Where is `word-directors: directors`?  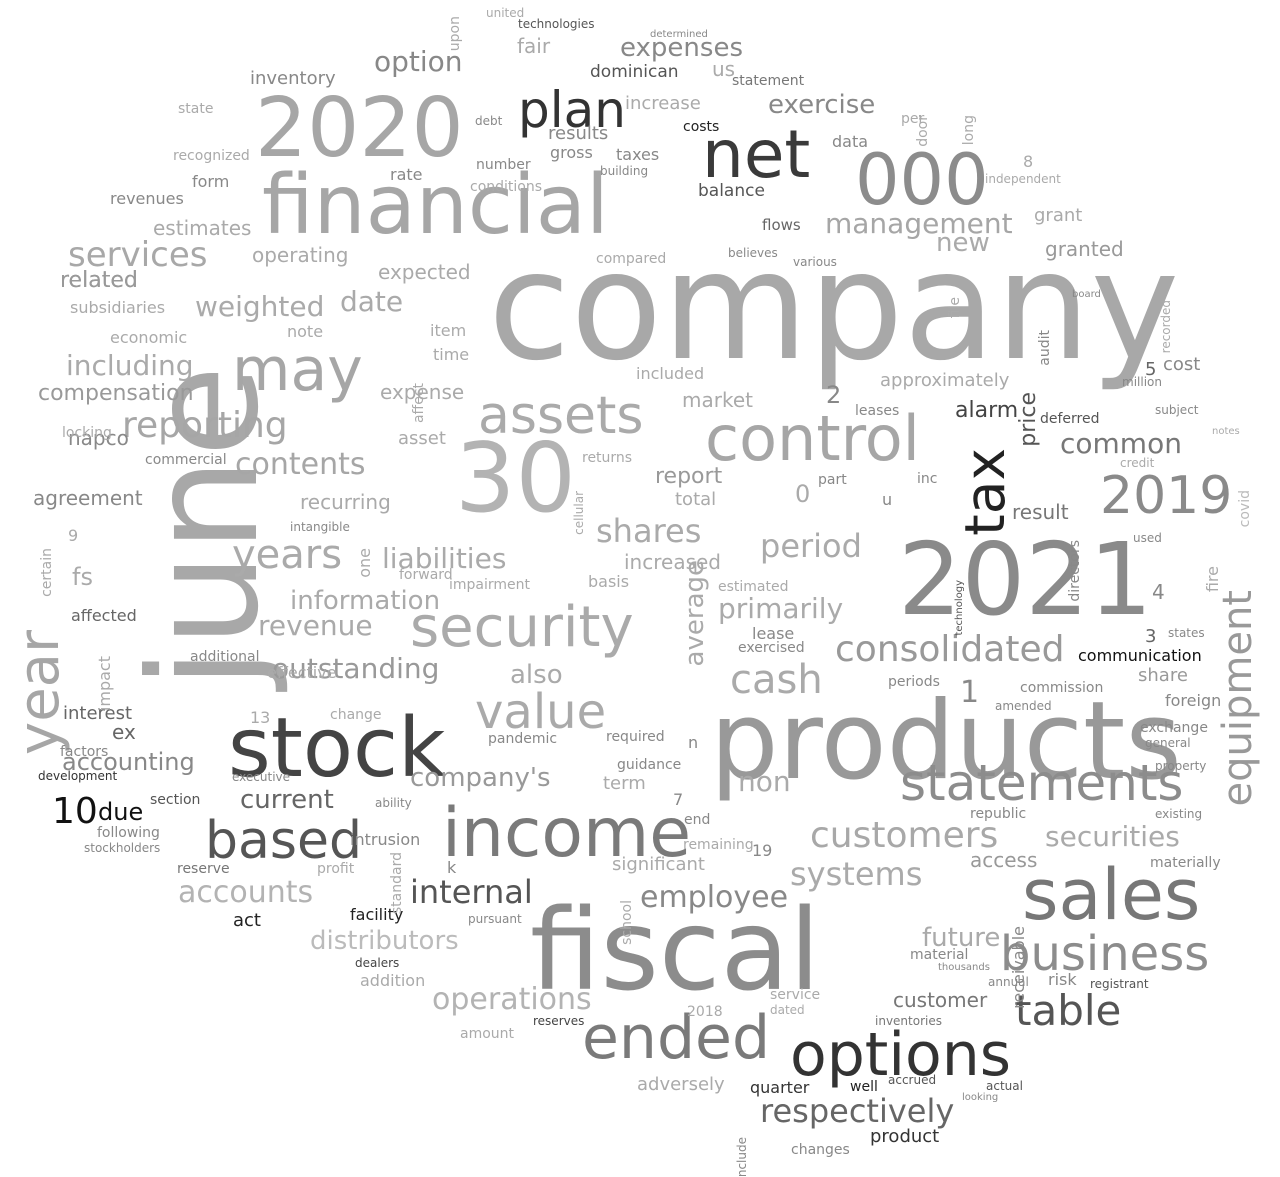 word-directors: directors is located at coordinates (1075, 571).